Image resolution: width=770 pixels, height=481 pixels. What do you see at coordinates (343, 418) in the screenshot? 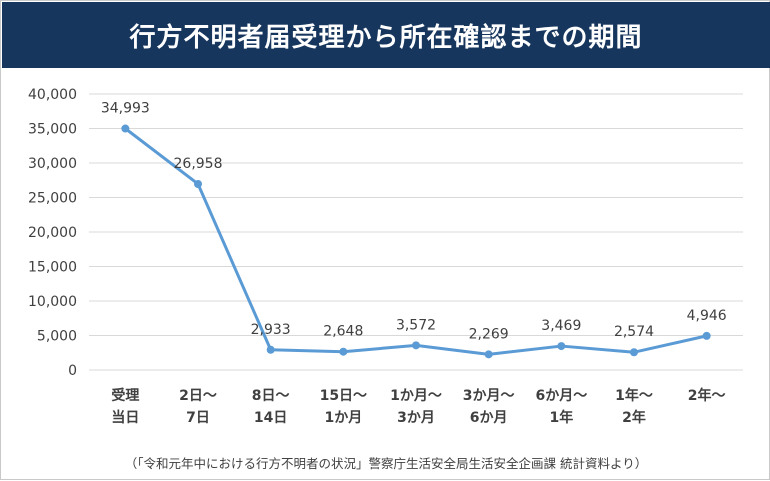
I see `x-tick-label: 1か月` at bounding box center [343, 418].